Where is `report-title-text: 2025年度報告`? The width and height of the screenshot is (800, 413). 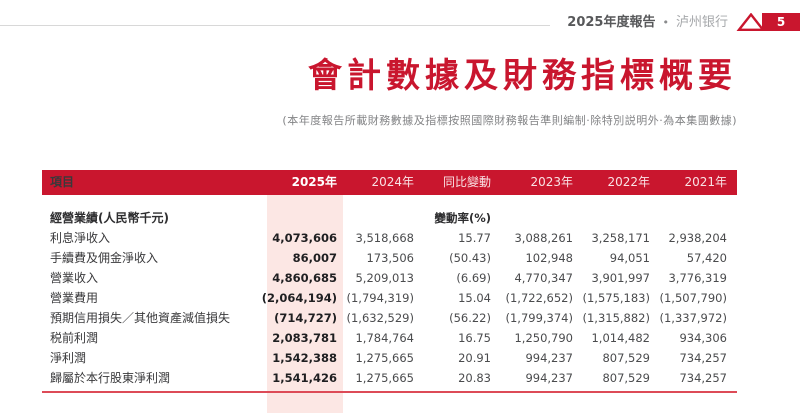 report-title-text: 2025年度報告 is located at coordinates (611, 22).